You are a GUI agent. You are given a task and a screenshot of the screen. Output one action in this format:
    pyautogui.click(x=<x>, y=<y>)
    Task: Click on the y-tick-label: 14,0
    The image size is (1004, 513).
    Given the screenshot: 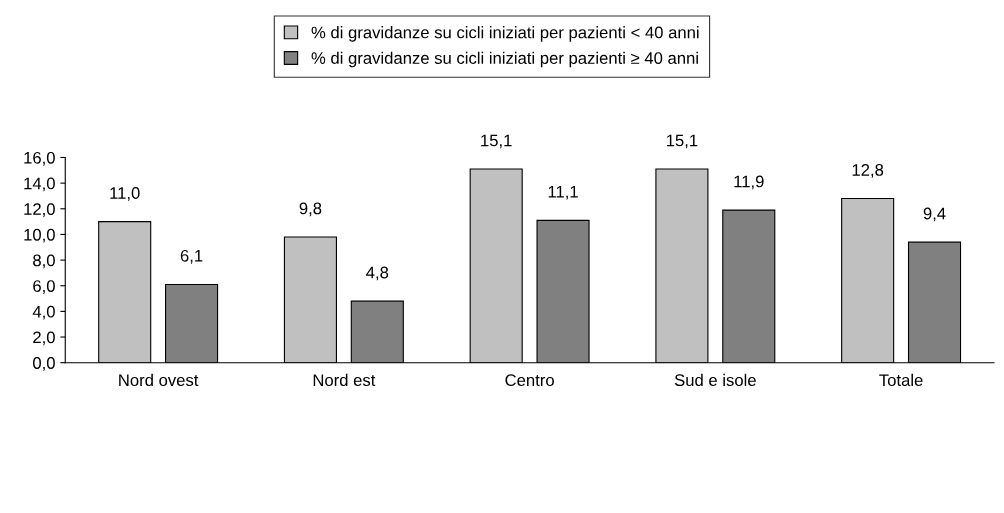 What is the action you would take?
    pyautogui.click(x=39, y=184)
    